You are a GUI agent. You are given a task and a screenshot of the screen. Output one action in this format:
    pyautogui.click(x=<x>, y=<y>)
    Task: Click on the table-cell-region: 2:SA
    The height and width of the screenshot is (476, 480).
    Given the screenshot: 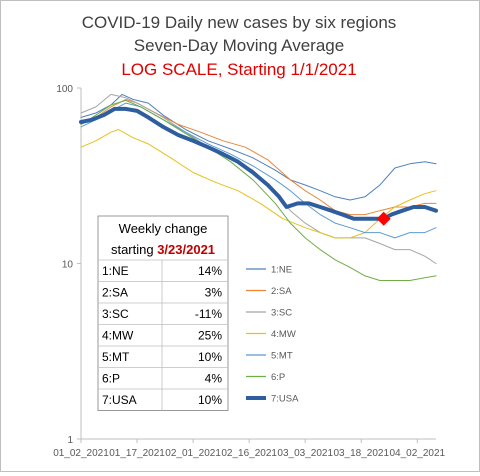 What is the action you would take?
    pyautogui.click(x=115, y=293)
    